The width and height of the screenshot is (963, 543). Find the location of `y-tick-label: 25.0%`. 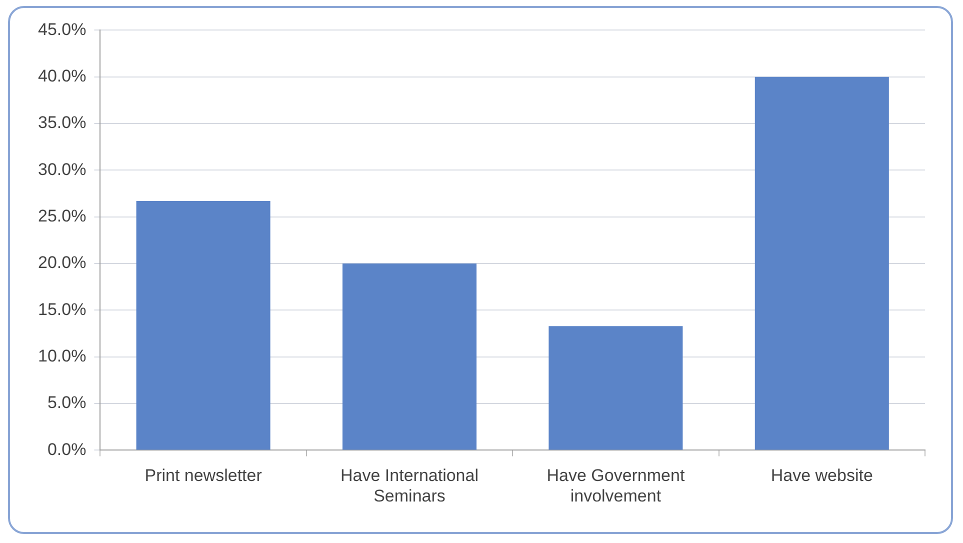

y-tick-label: 25.0% is located at coordinates (62, 216).